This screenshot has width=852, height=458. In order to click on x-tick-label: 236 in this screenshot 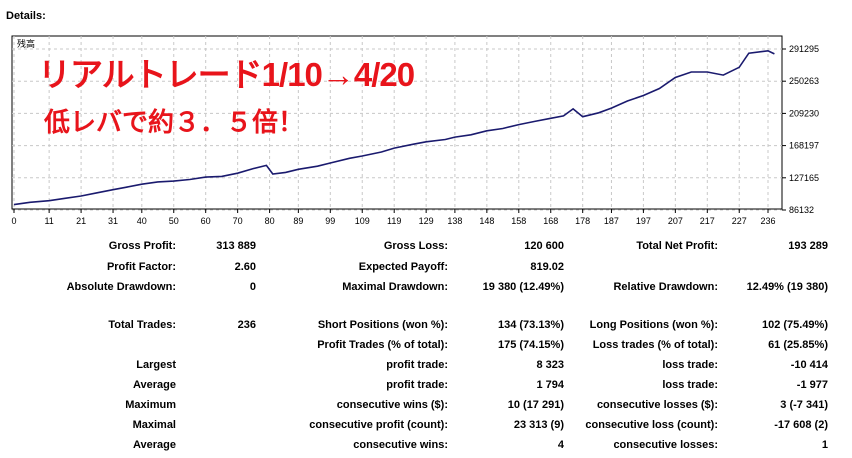, I will do `click(767, 221)`.